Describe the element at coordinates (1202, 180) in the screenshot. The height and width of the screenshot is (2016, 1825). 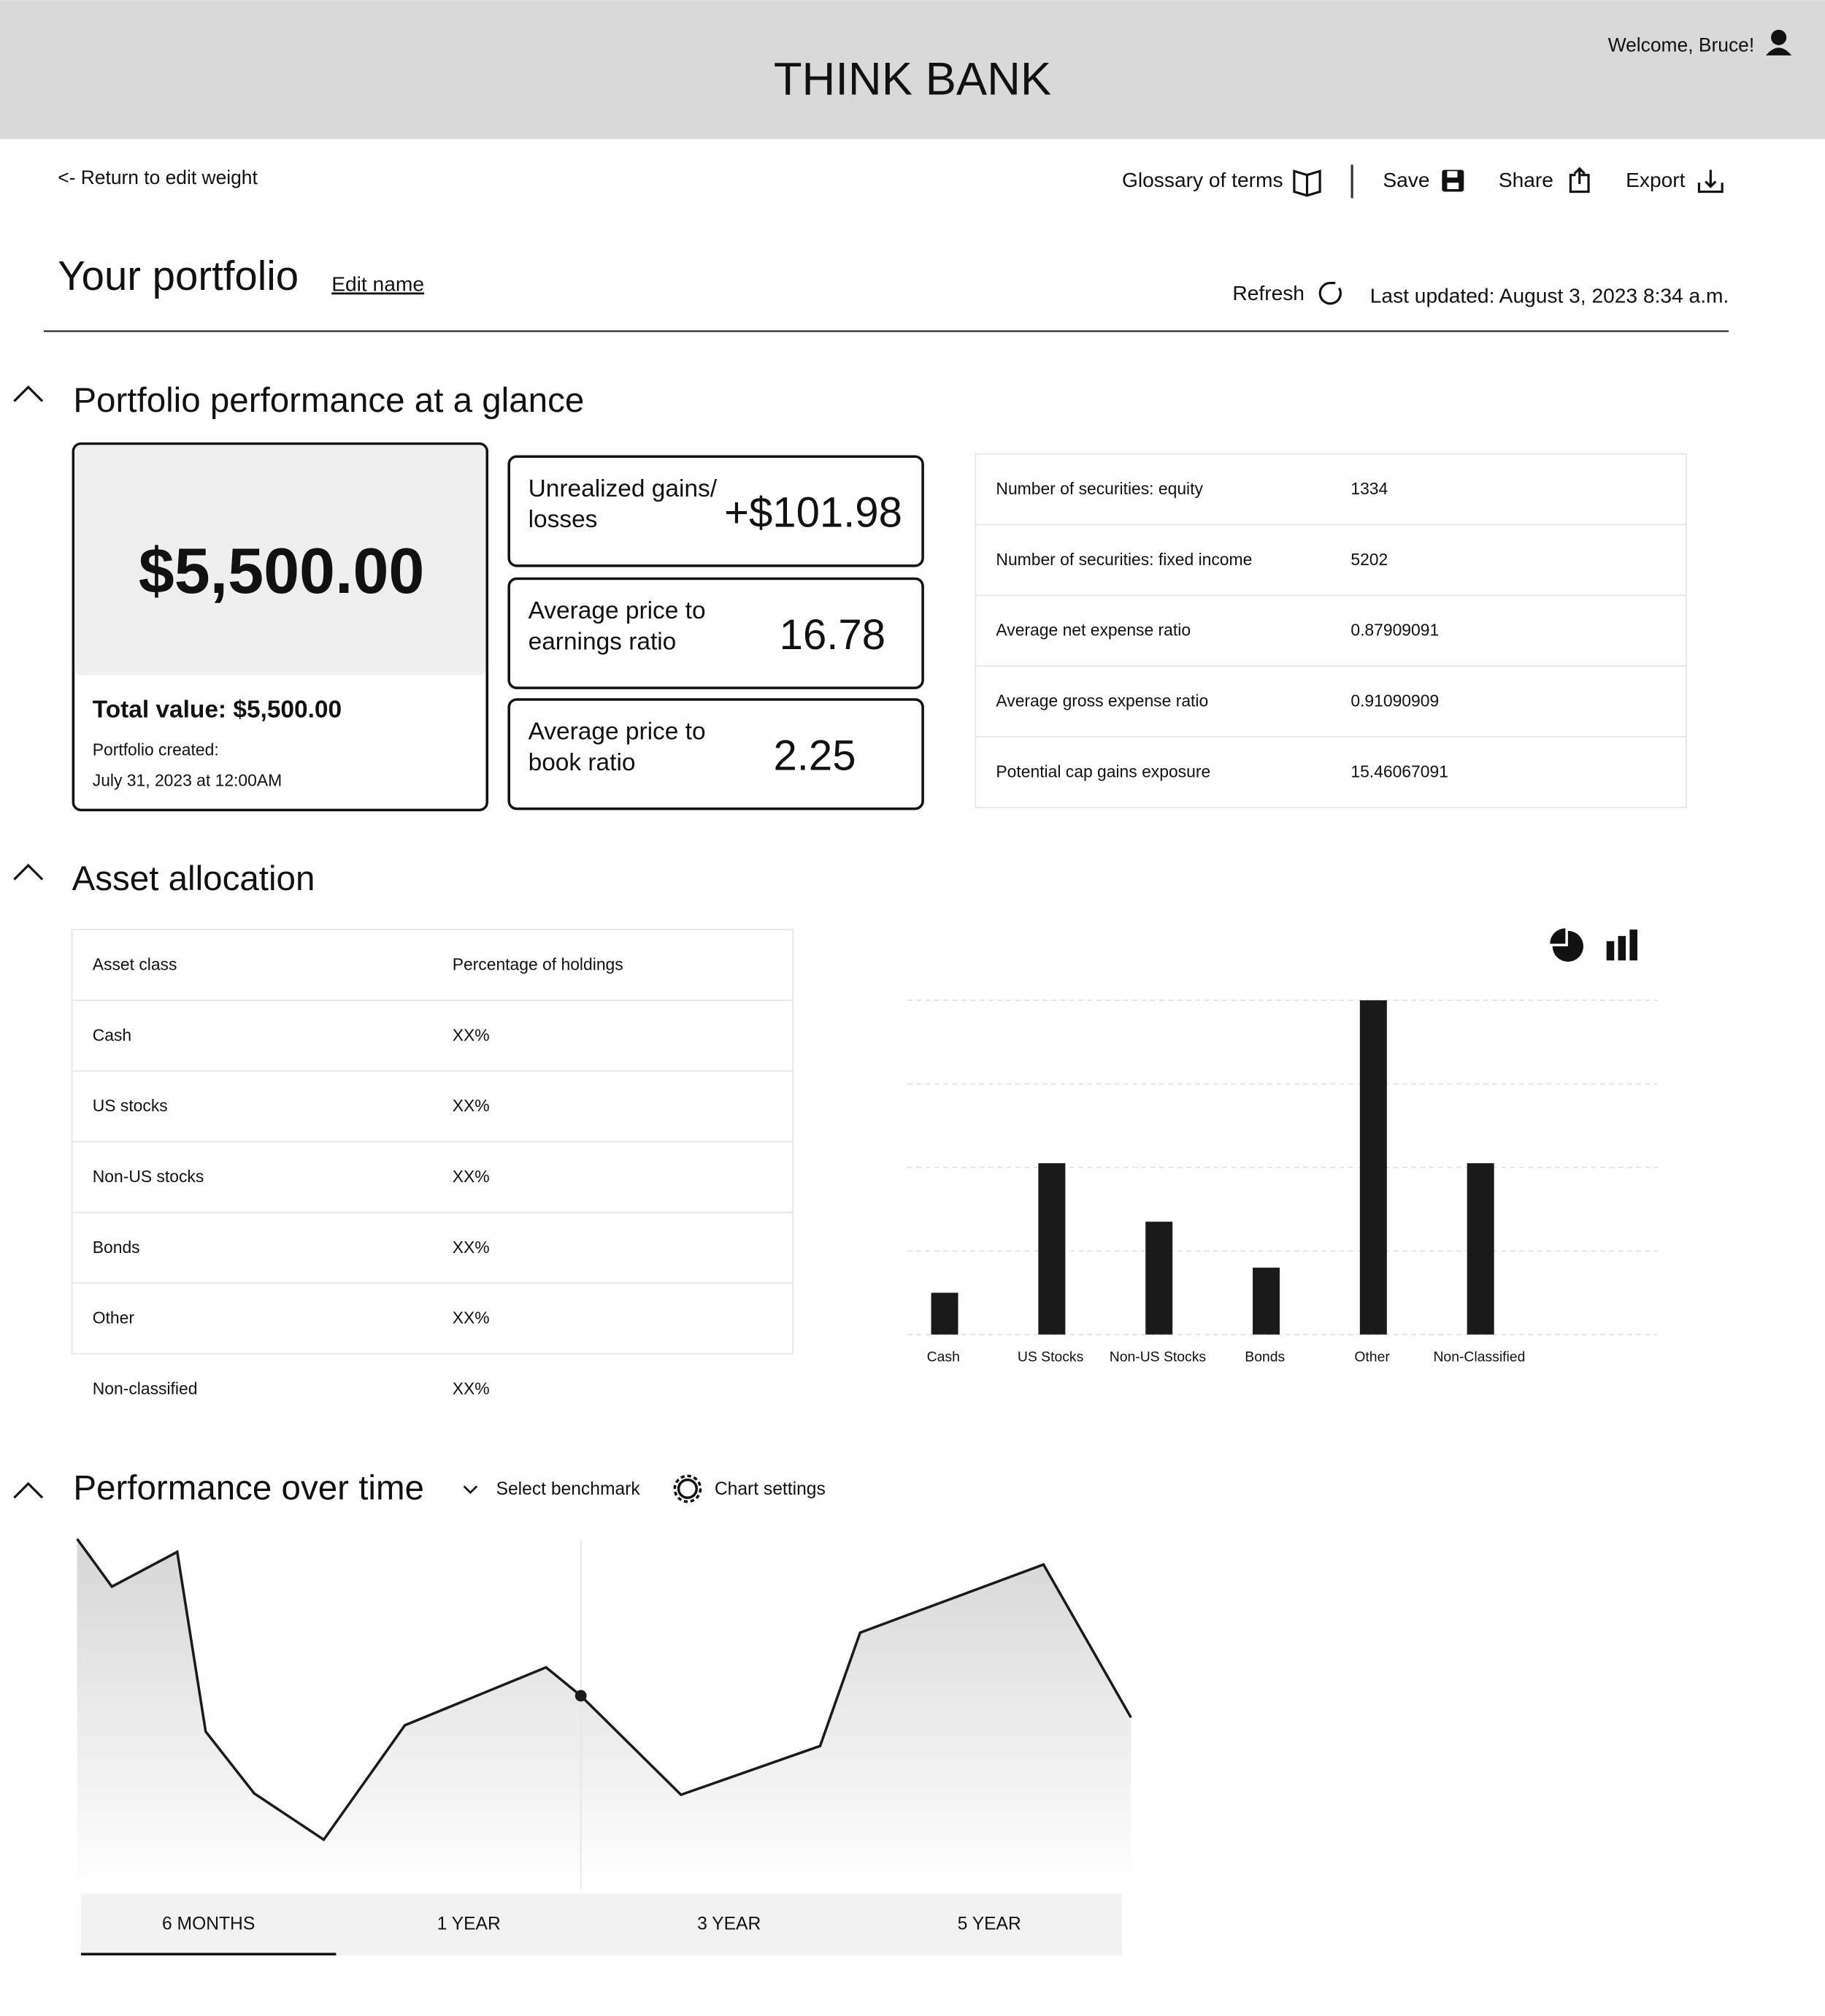
I see `toolbar-action: Glossary of terms` at that location.